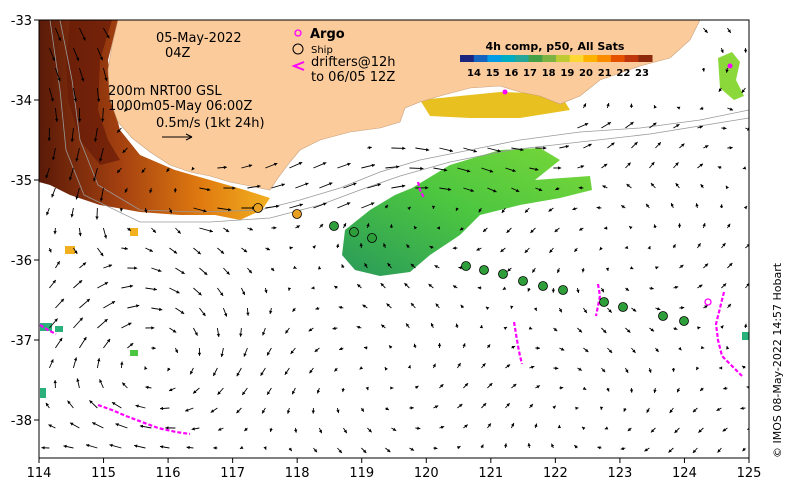 This screenshot has width=791, height=492. Describe the element at coordinates (353, 77) in the screenshot. I see `drifters-legend-sublabel: to 06/05 12Z` at that location.